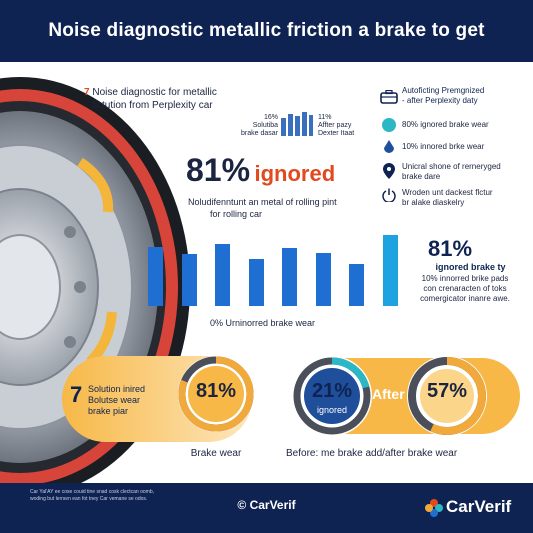 This screenshot has width=533, height=533. What do you see at coordinates (443, 146) in the screenshot?
I see `right-item-2: 10% innored brke wear` at bounding box center [443, 146].